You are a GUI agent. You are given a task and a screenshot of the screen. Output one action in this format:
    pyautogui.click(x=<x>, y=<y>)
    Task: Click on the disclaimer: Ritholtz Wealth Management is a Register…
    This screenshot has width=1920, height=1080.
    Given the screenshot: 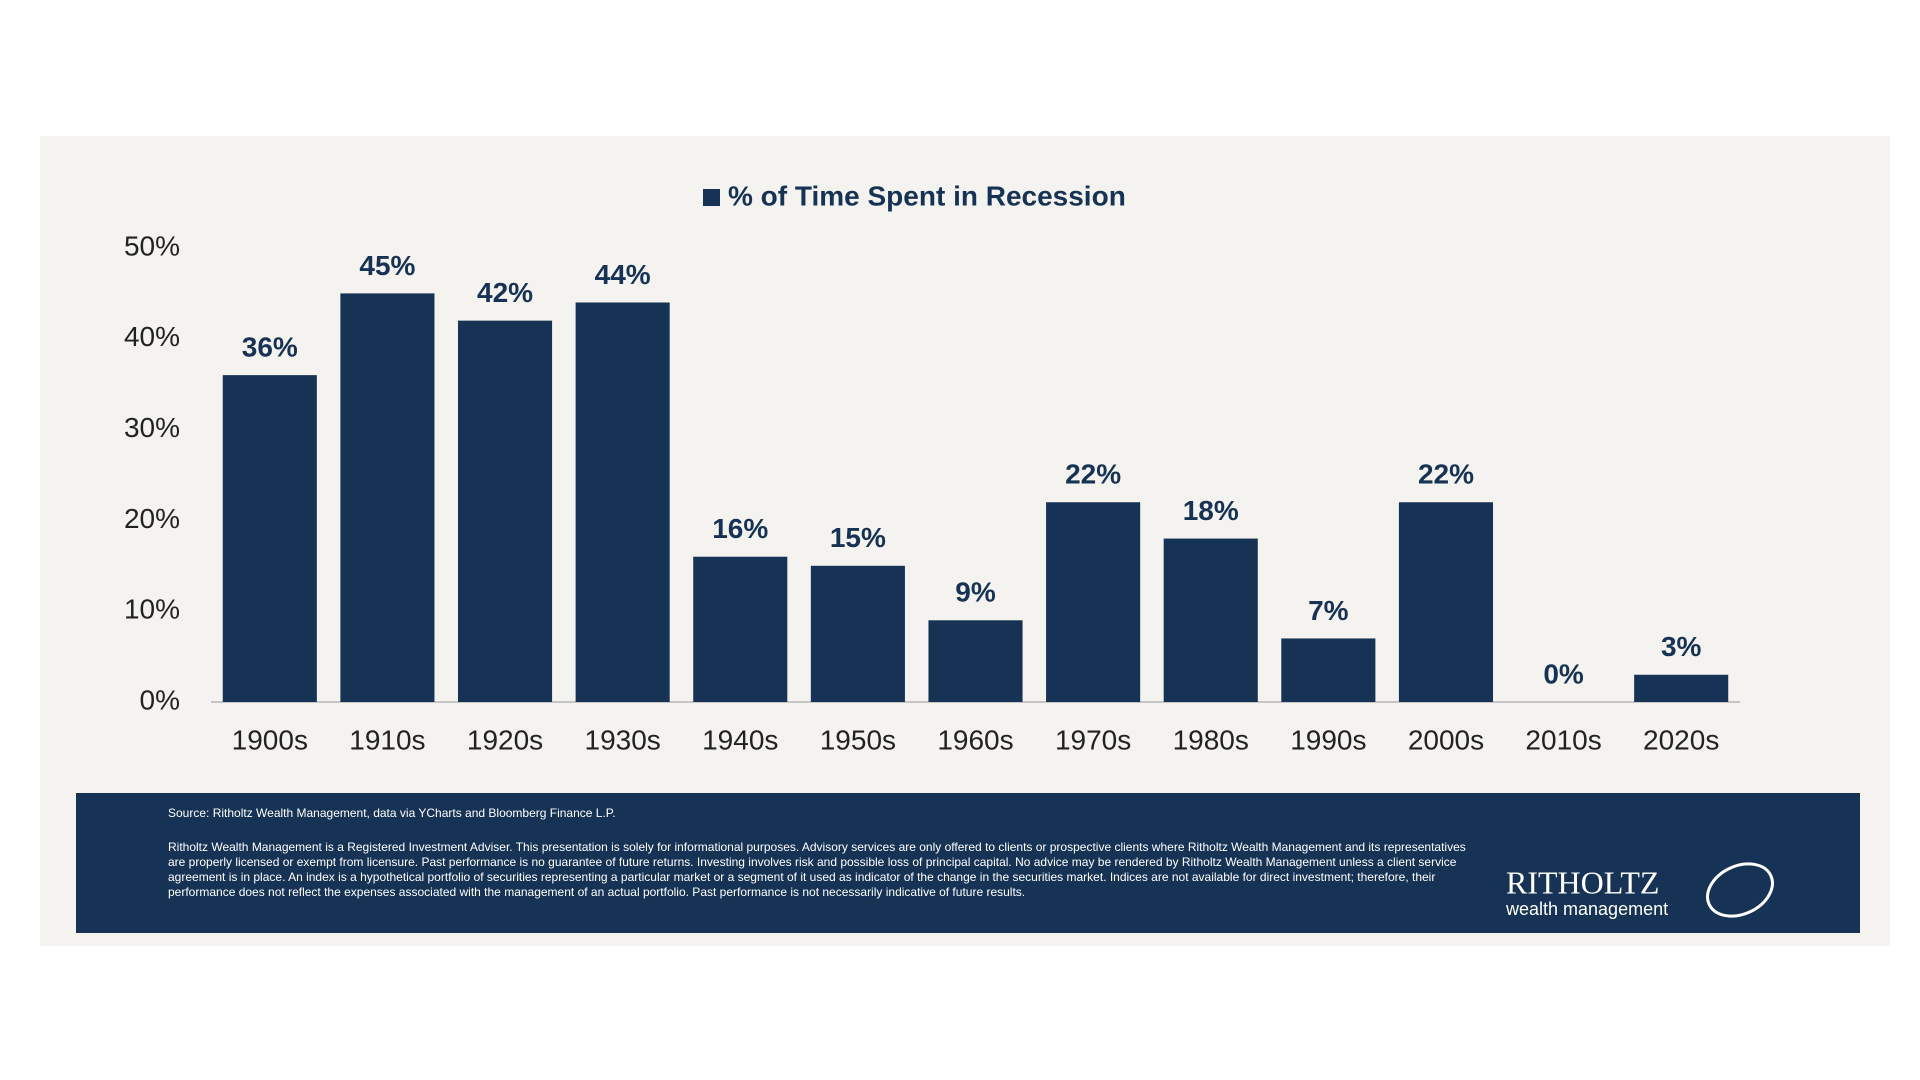 What is the action you would take?
    pyautogui.click(x=817, y=869)
    